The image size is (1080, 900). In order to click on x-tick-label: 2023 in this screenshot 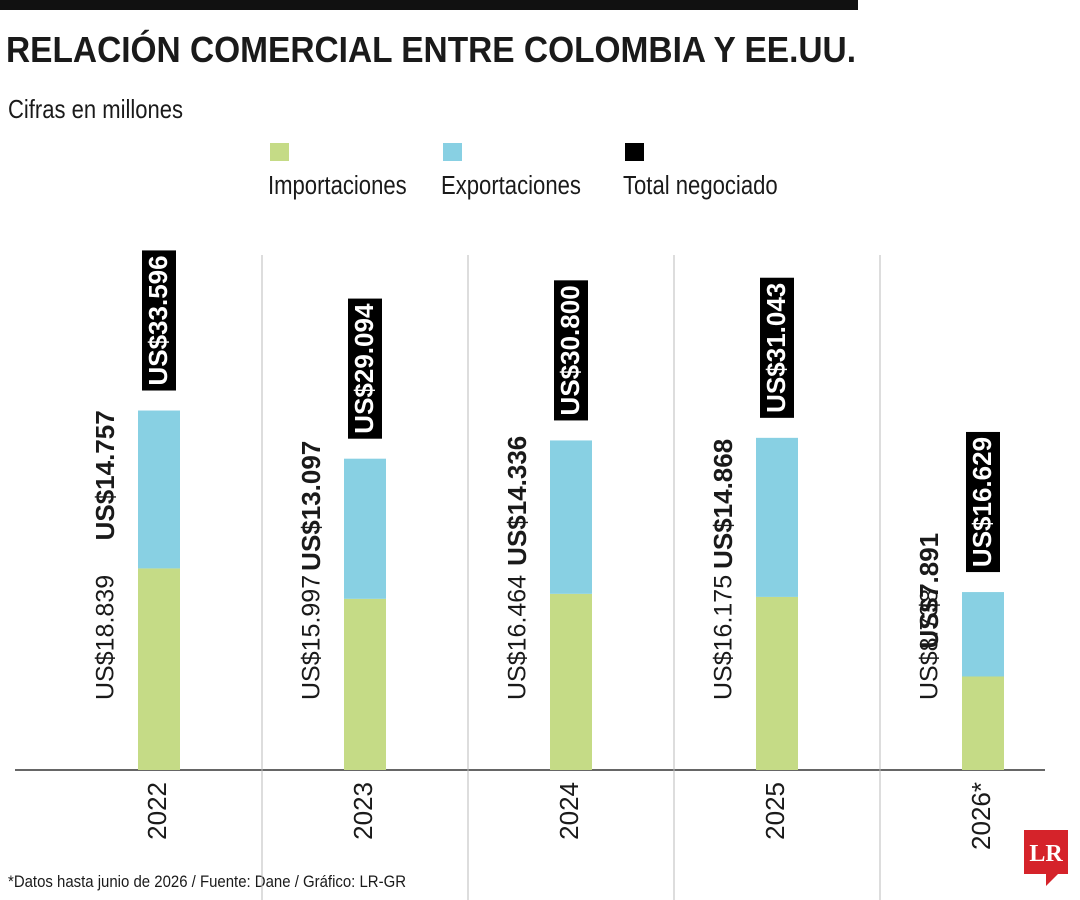, I will do `click(363, 811)`.